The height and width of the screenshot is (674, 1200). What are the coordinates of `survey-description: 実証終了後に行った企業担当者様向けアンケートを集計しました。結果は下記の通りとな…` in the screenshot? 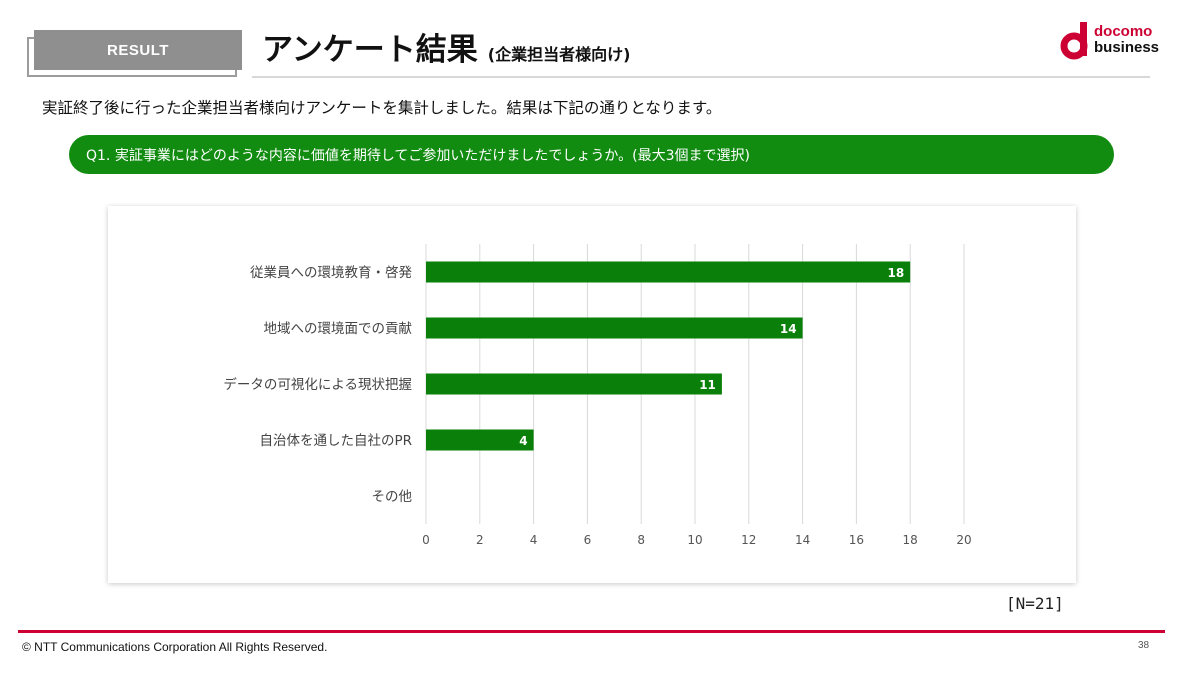 It's located at (382, 108).